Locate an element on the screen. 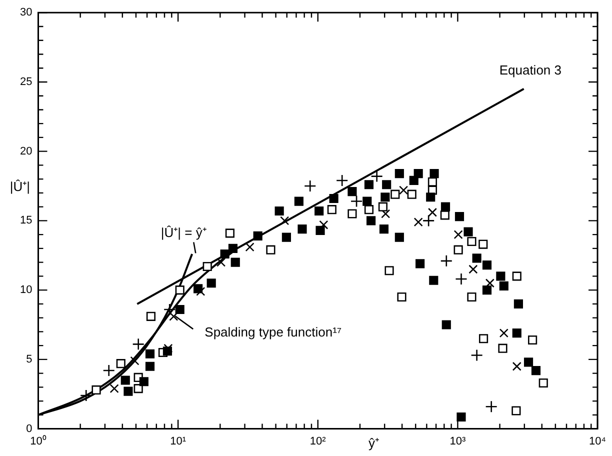  y-tick-label: 25 is located at coordinates (26, 82).